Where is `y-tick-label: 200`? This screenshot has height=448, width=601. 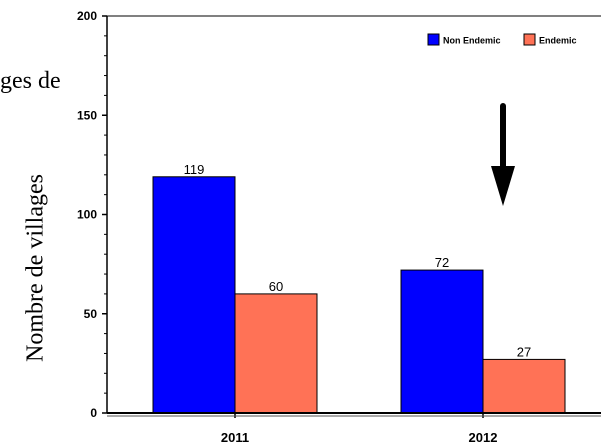
y-tick-label: 200 is located at coordinates (87, 16).